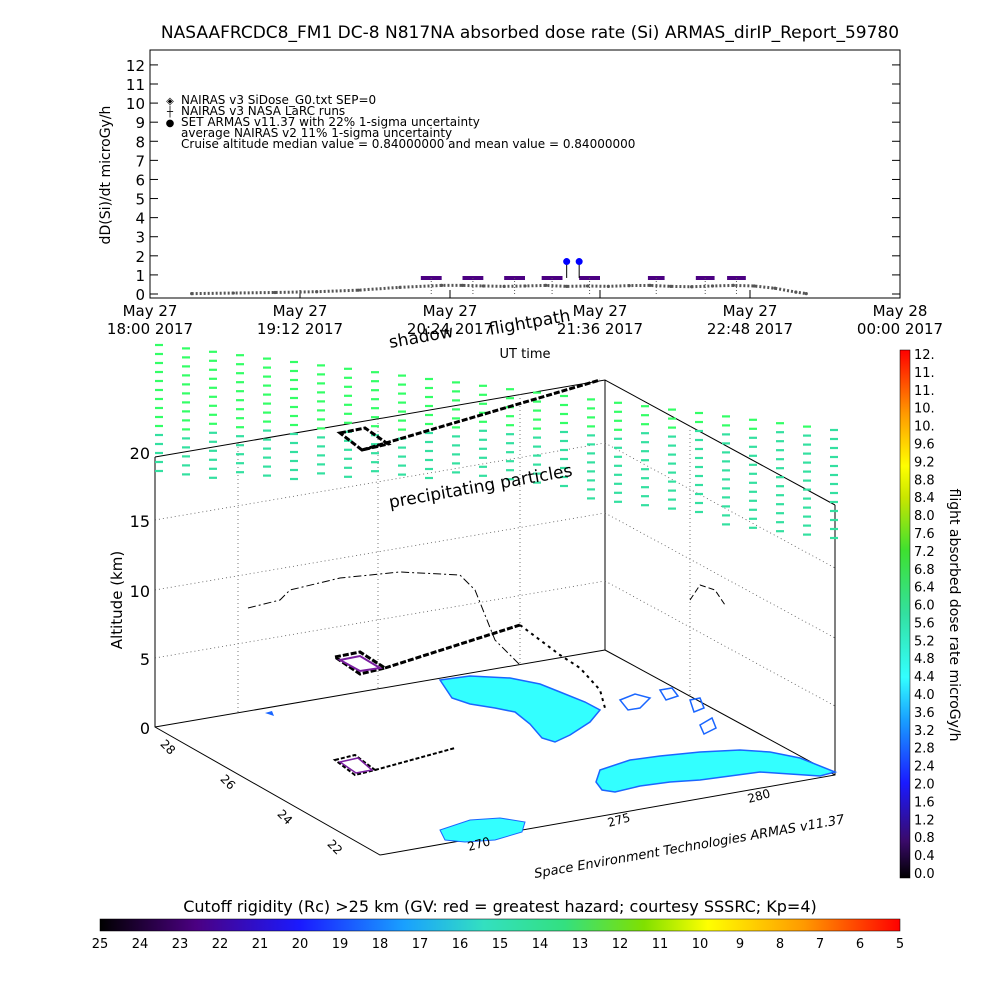  What do you see at coordinates (924, 516) in the screenshot?
I see `dose-tick-label: 8.0` at bounding box center [924, 516].